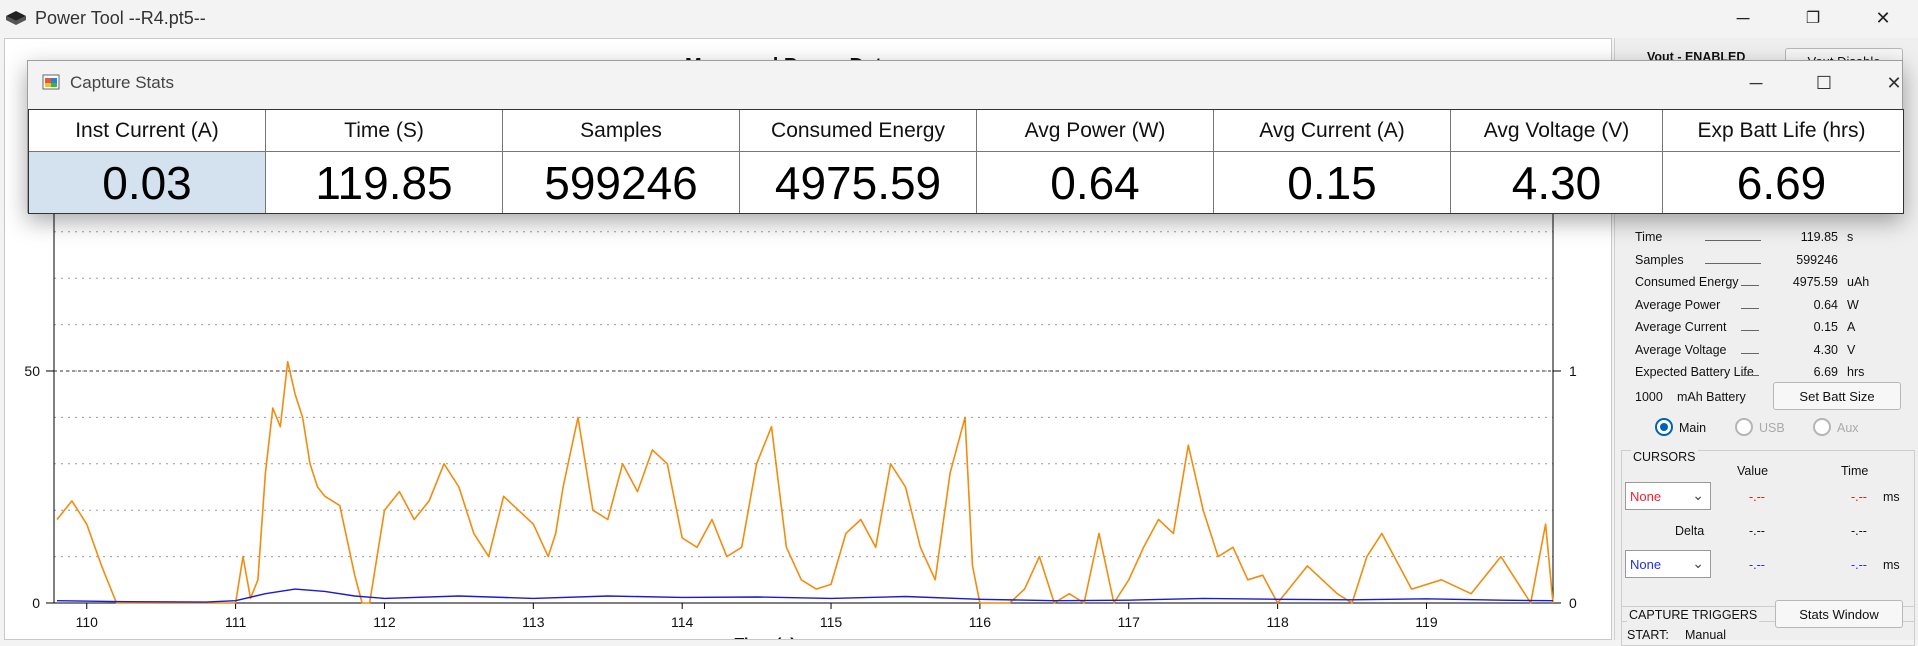 The height and width of the screenshot is (646, 1918). What do you see at coordinates (1129, 622) in the screenshot?
I see `x-tick-label: 117` at bounding box center [1129, 622].